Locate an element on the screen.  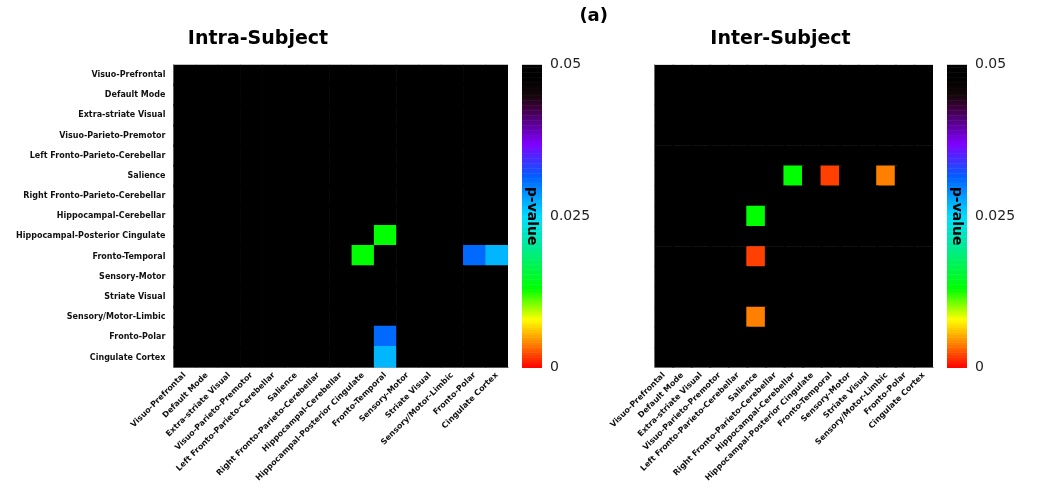
y-tick-label: Fronto-Polar is located at coordinates (137, 337).